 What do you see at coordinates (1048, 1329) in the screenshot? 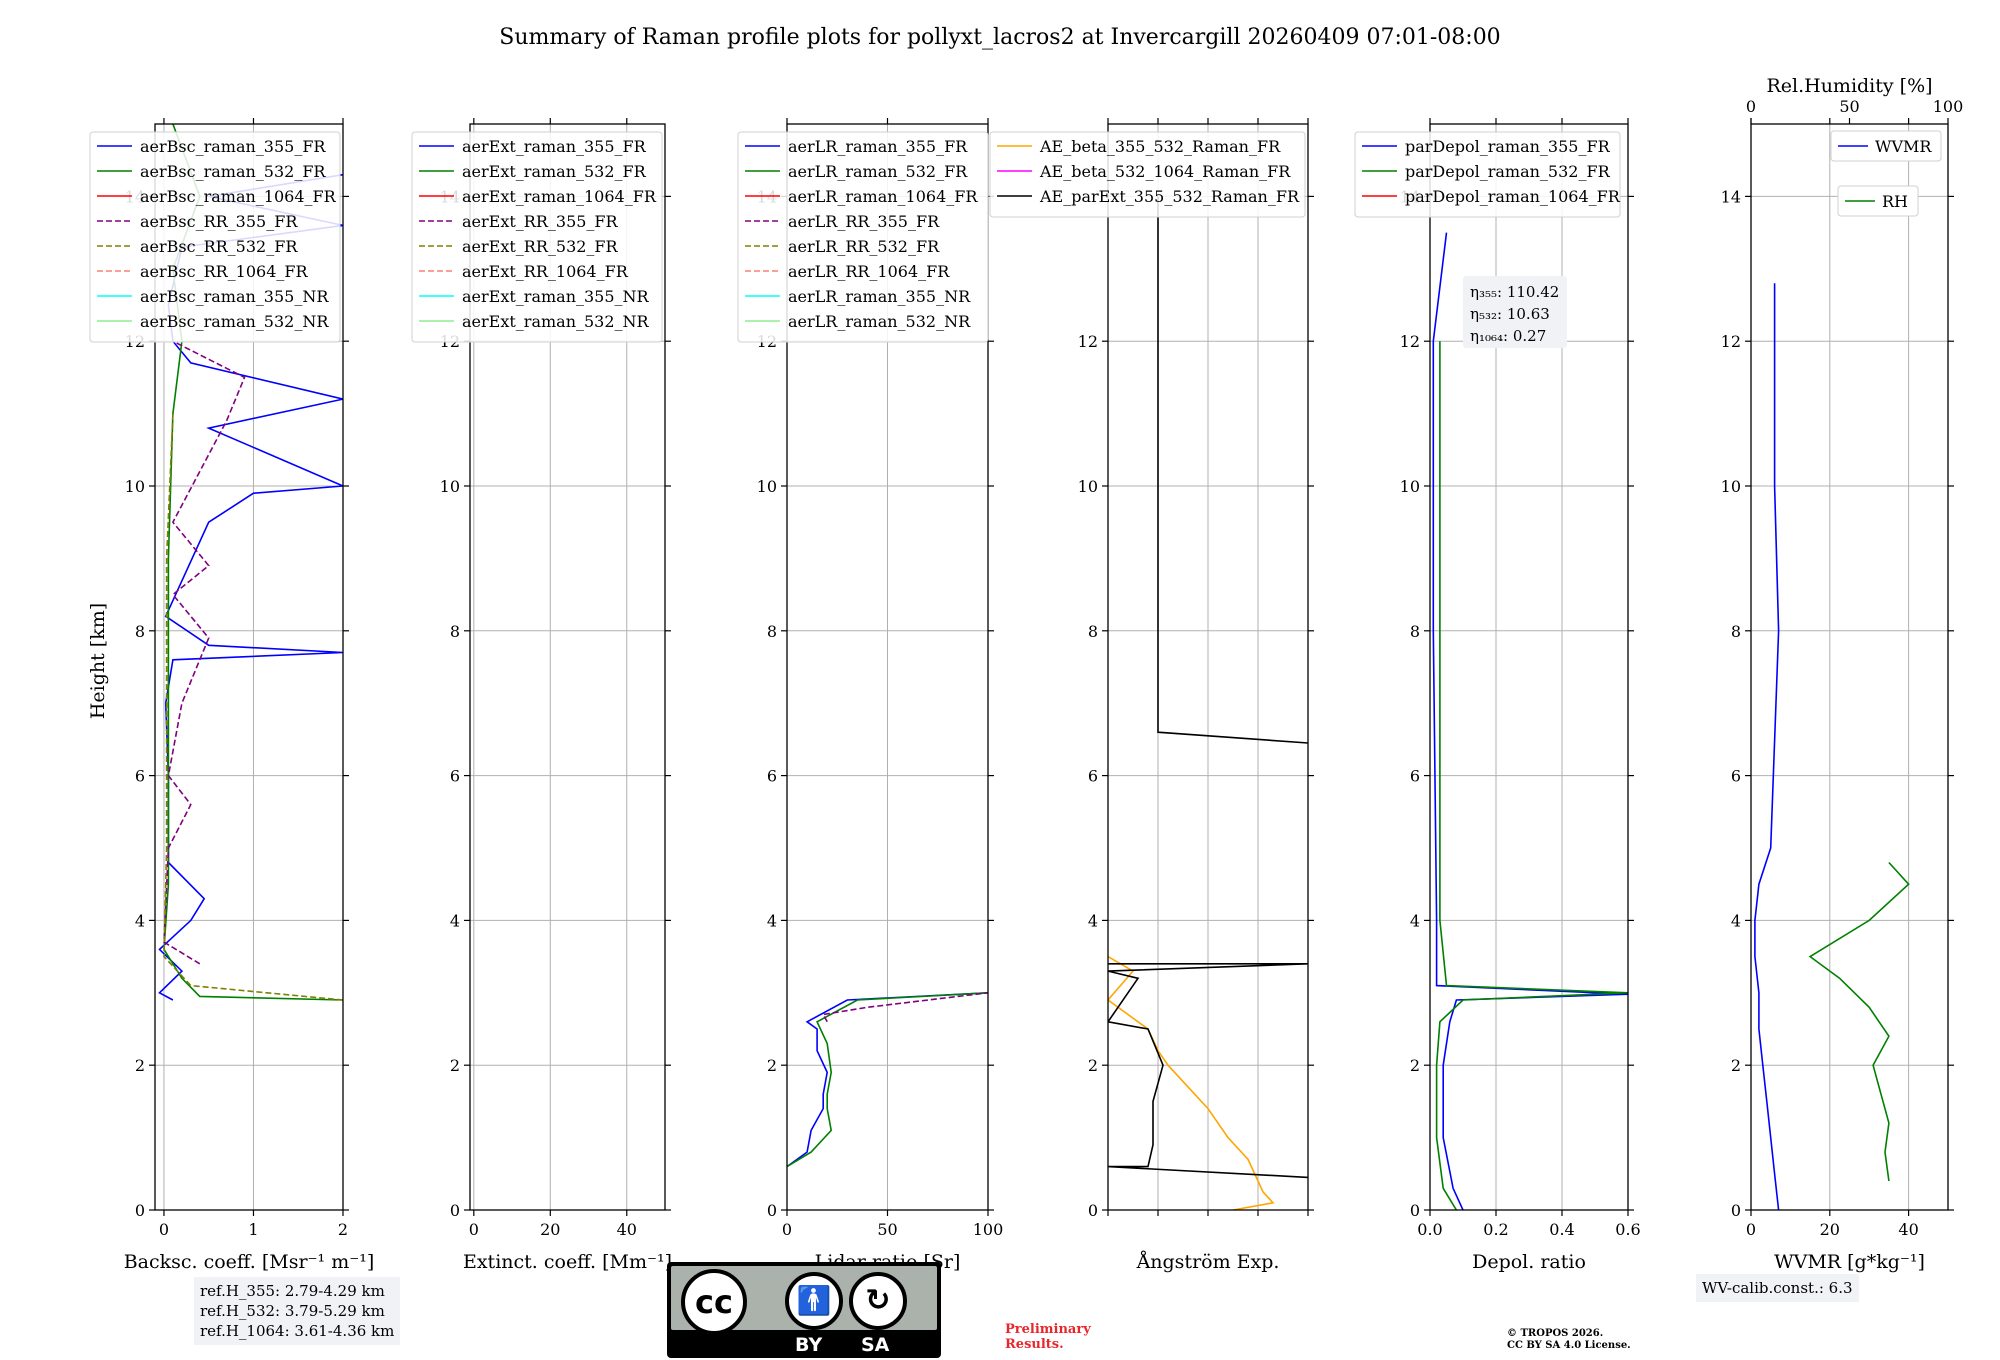
I see `preliminary-line-1: Preliminary` at bounding box center [1048, 1329].